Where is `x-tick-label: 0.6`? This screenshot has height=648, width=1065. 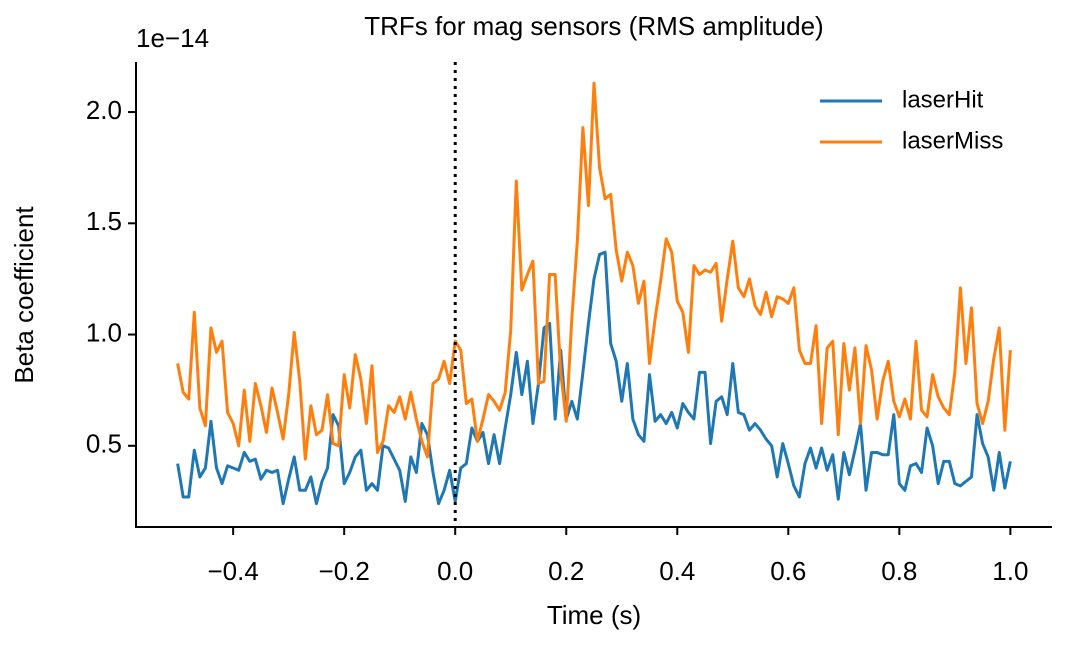 x-tick-label: 0.6 is located at coordinates (788, 571).